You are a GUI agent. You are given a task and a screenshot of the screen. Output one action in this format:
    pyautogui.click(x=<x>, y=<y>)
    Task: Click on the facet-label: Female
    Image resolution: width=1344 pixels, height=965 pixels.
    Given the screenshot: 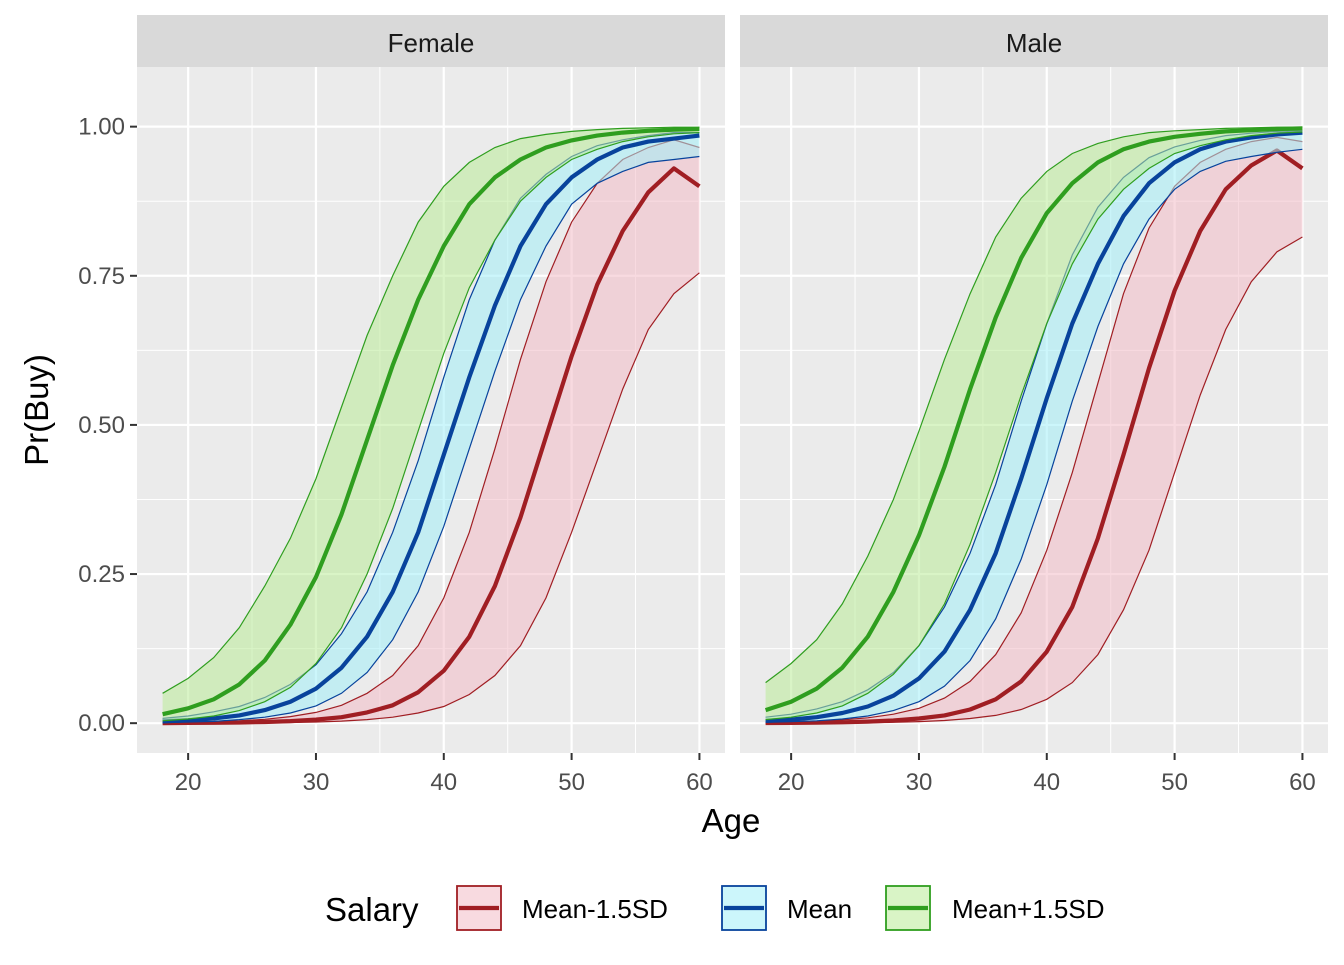 What is the action you would take?
    pyautogui.click(x=431, y=43)
    